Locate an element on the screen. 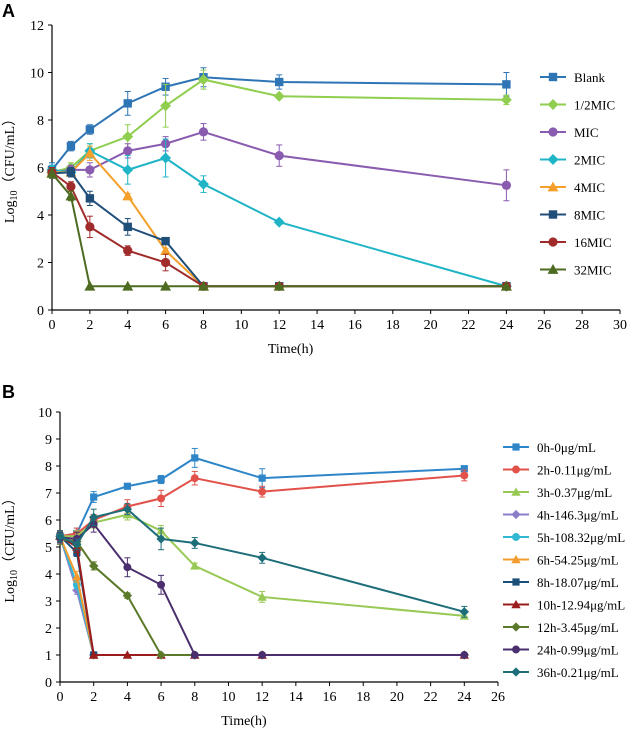 This screenshot has width=643, height=745. series-8MIC is located at coordinates (279, 229).